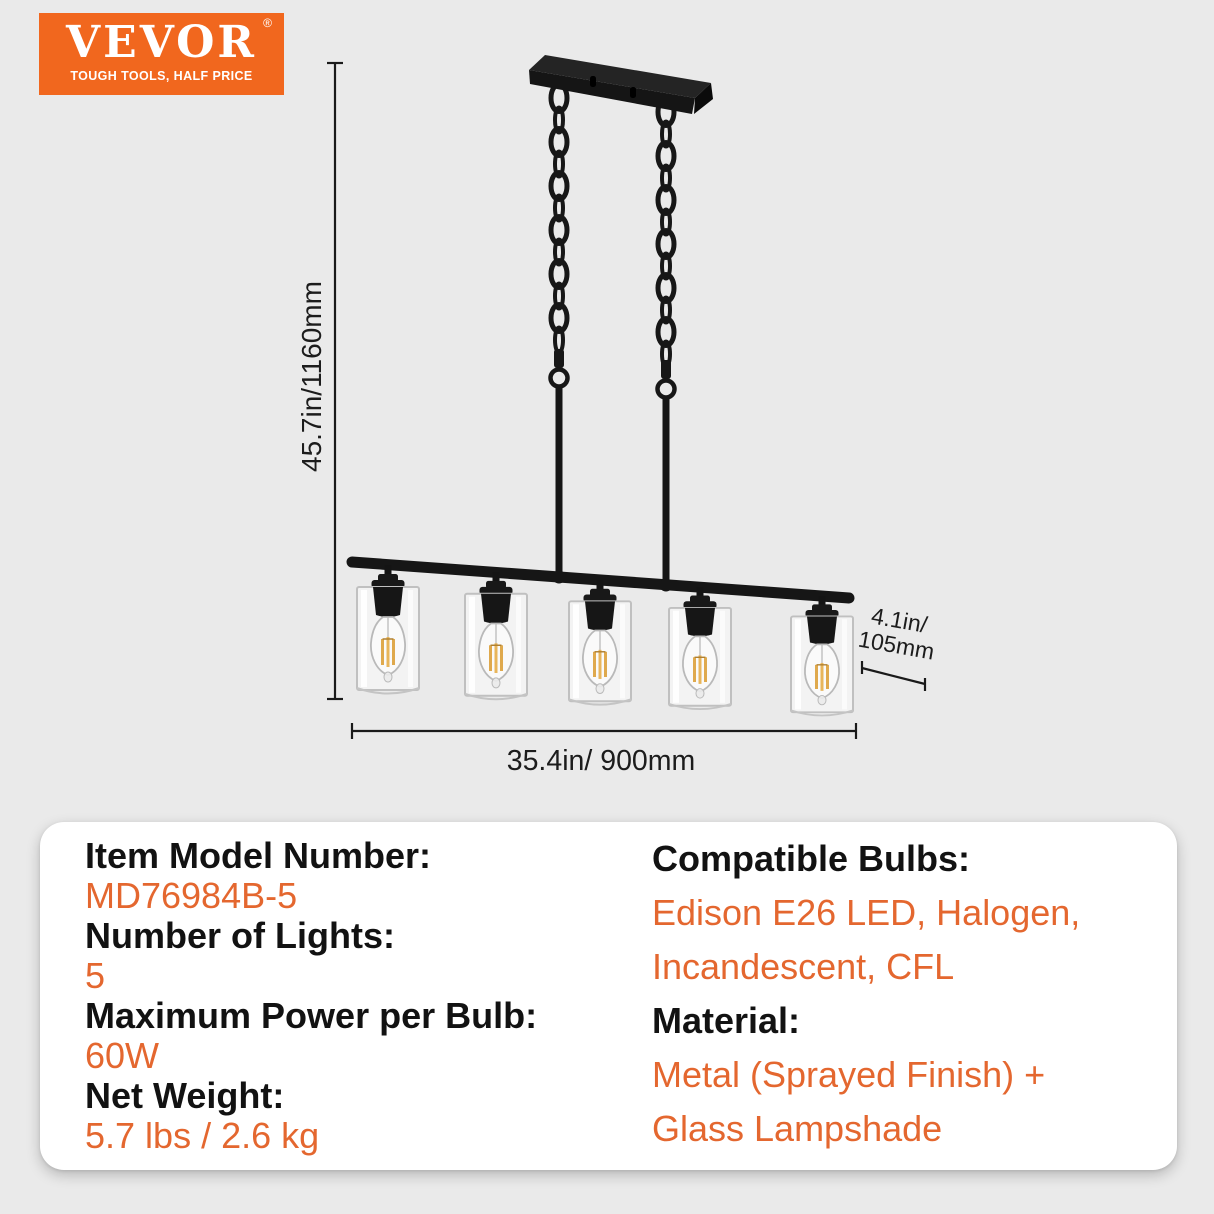 Image resolution: width=1214 pixels, height=1214 pixels. I want to click on spec-label-bulbs: Compatible Bulbs:, so click(811, 858).